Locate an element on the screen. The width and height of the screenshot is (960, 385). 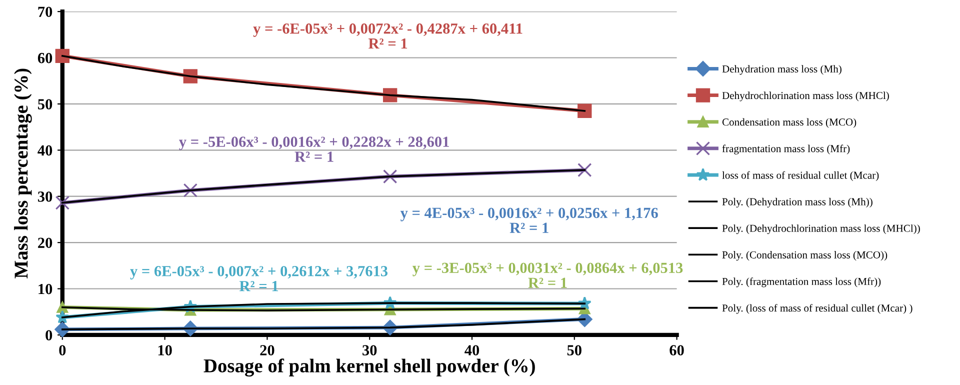
legend-label: Poly. (Condensation mass loss (MCO)) is located at coordinates (805, 256).